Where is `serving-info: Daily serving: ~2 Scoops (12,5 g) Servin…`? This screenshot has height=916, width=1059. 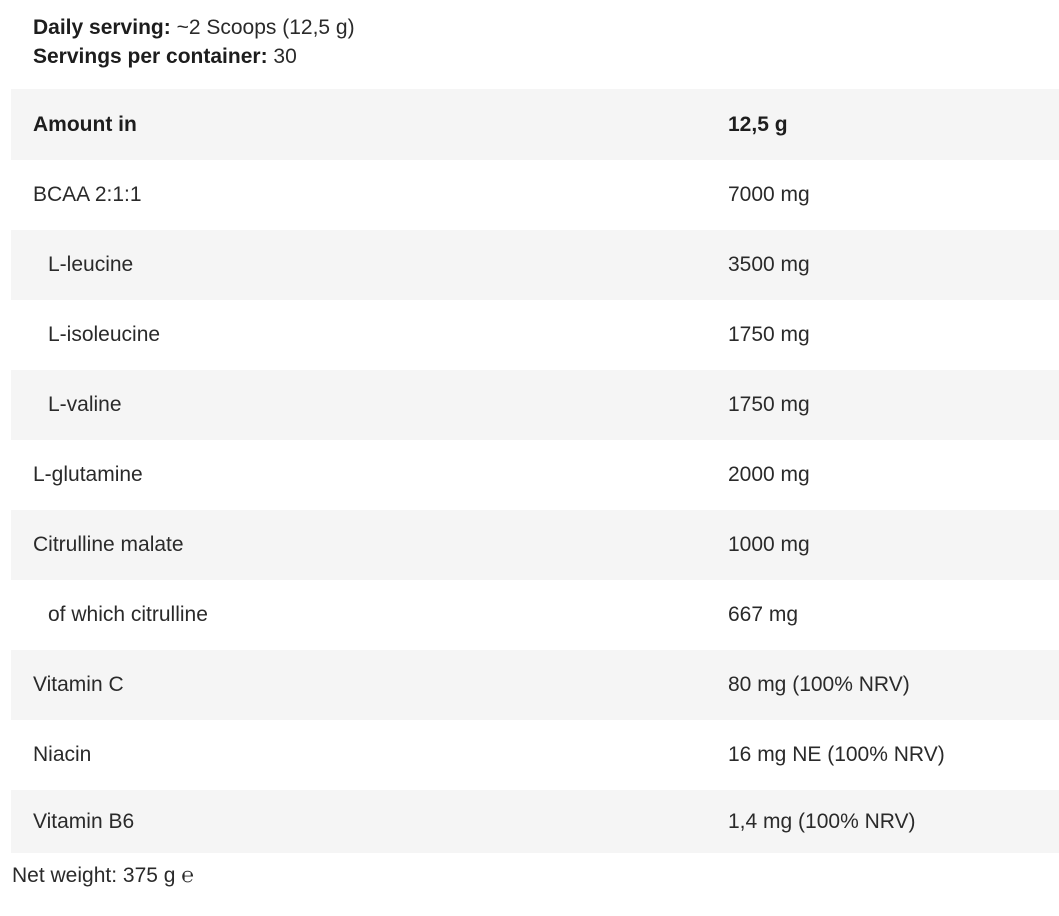 serving-info: Daily serving: ~2 Scoops (12,5 g) Servin… is located at coordinates (529, 35).